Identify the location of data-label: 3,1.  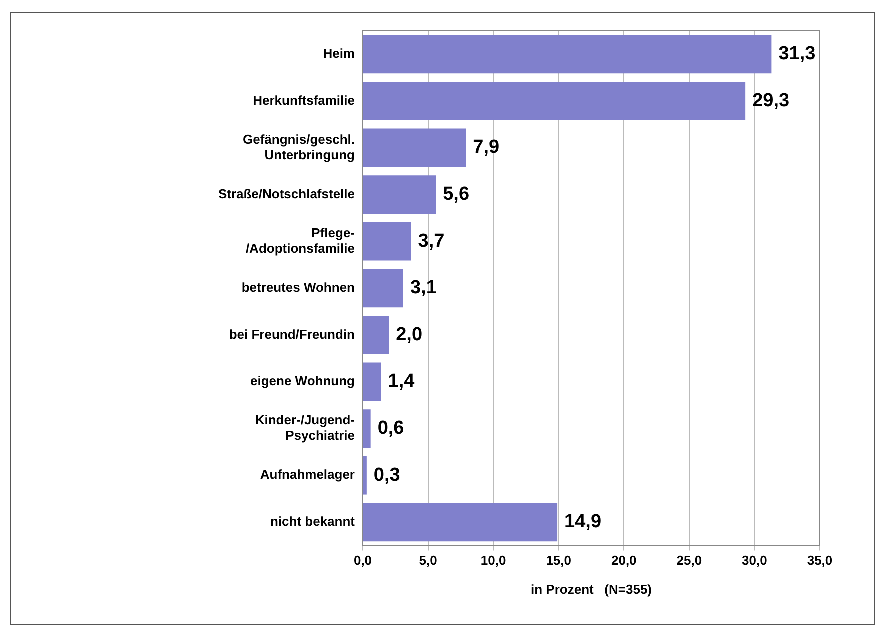
(424, 288).